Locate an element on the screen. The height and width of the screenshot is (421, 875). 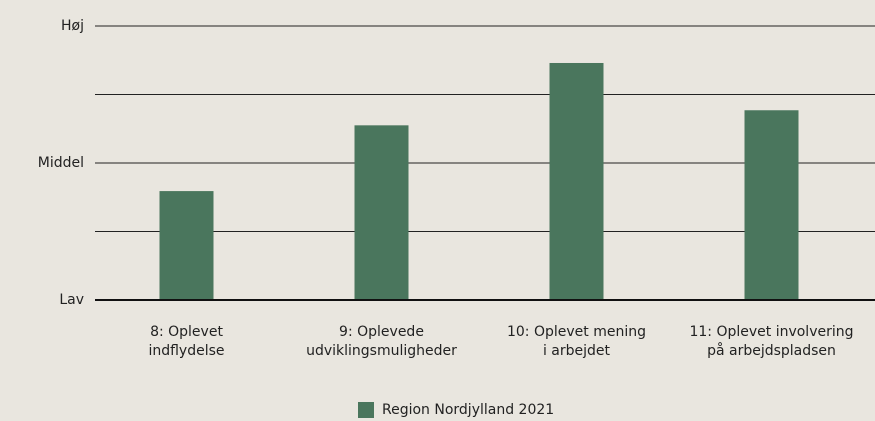
y-tick-label: Høj is located at coordinates (72, 26).